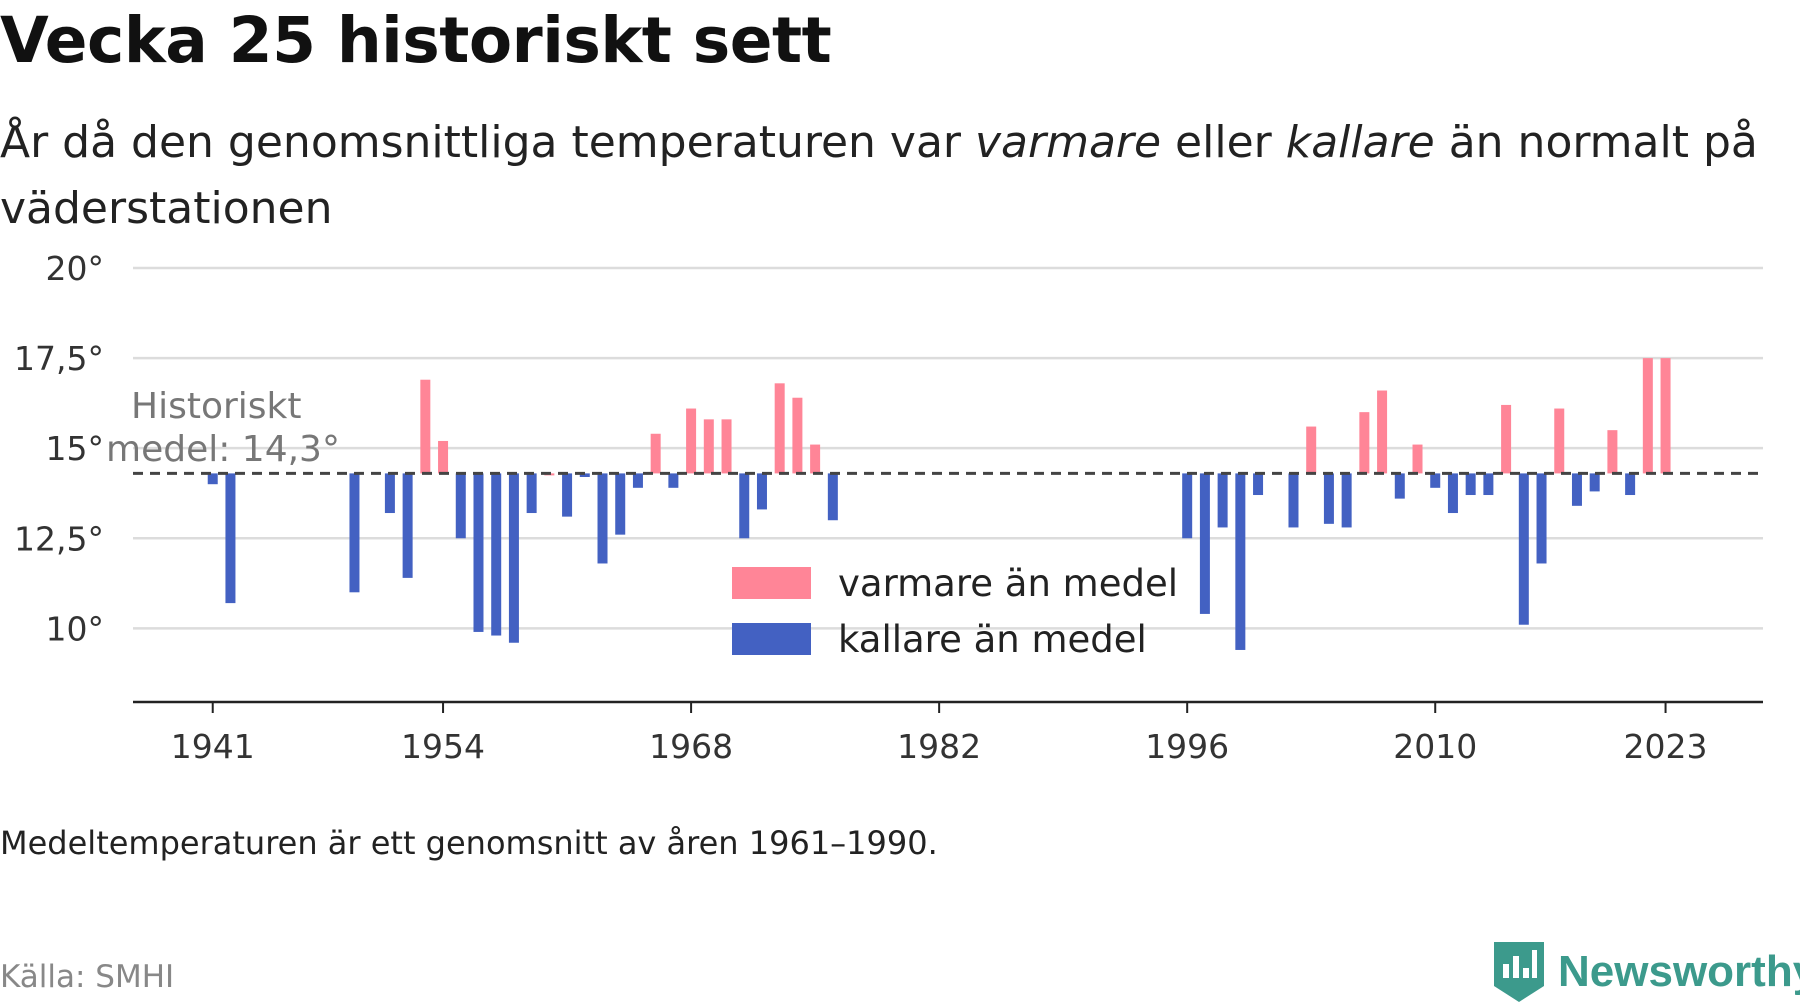 This screenshot has width=1800, height=1002. I want to click on y-axis-ticks: 10° 12,5° 15° 17,5° 20°, so click(59, 448).